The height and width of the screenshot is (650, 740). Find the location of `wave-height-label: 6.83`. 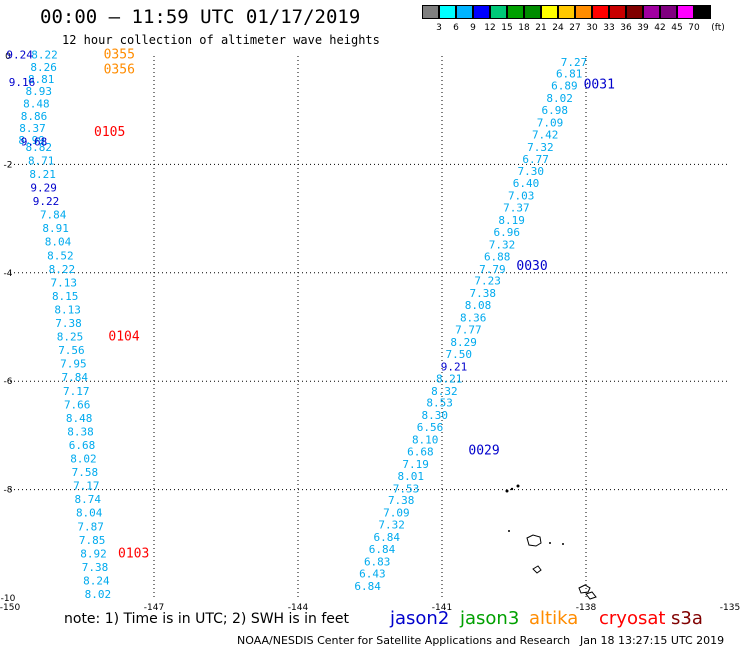

wave-height-label: 6.83 is located at coordinates (377, 561).